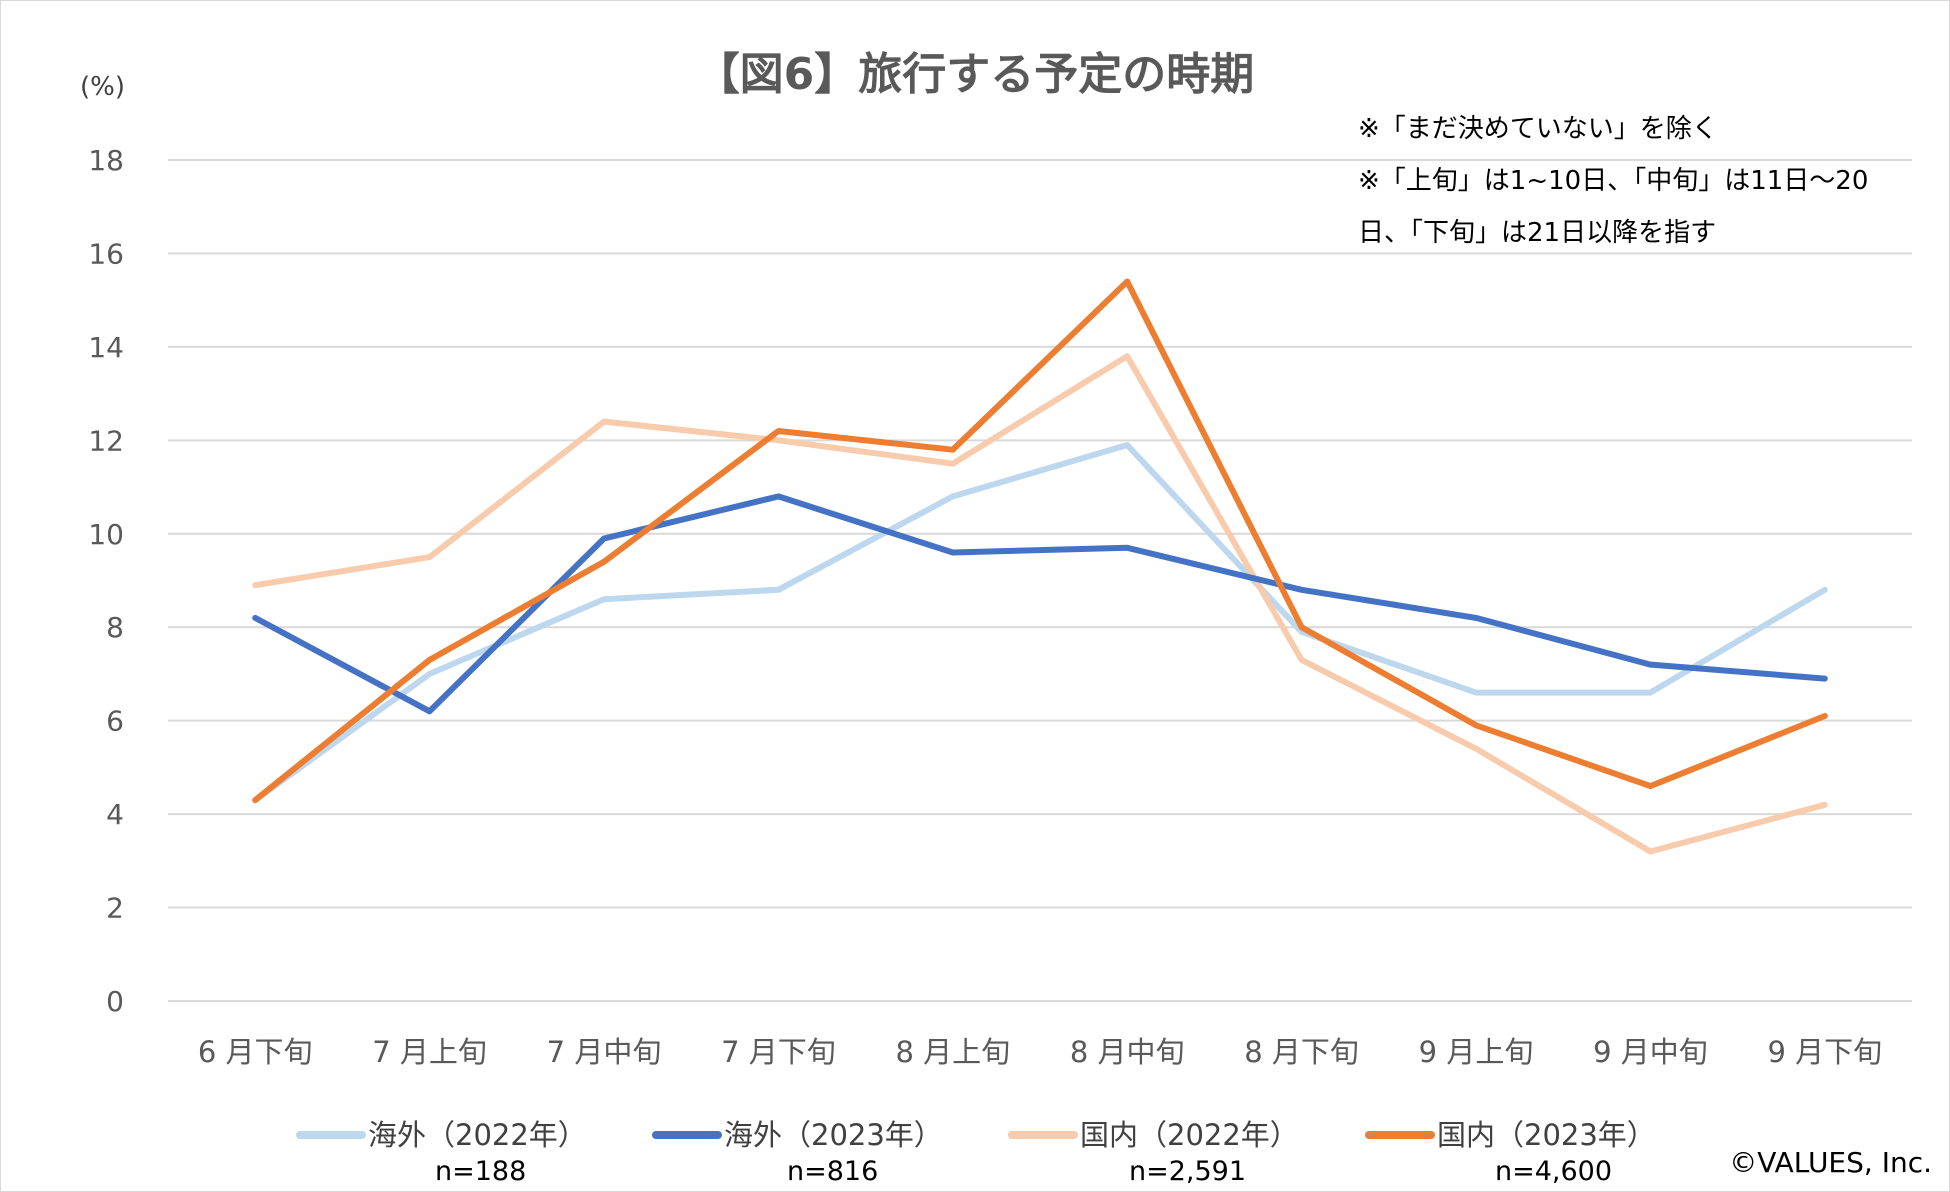 The width and height of the screenshot is (1950, 1192). I want to click on x-tick-label: 8 月下旬, so click(1301, 1052).